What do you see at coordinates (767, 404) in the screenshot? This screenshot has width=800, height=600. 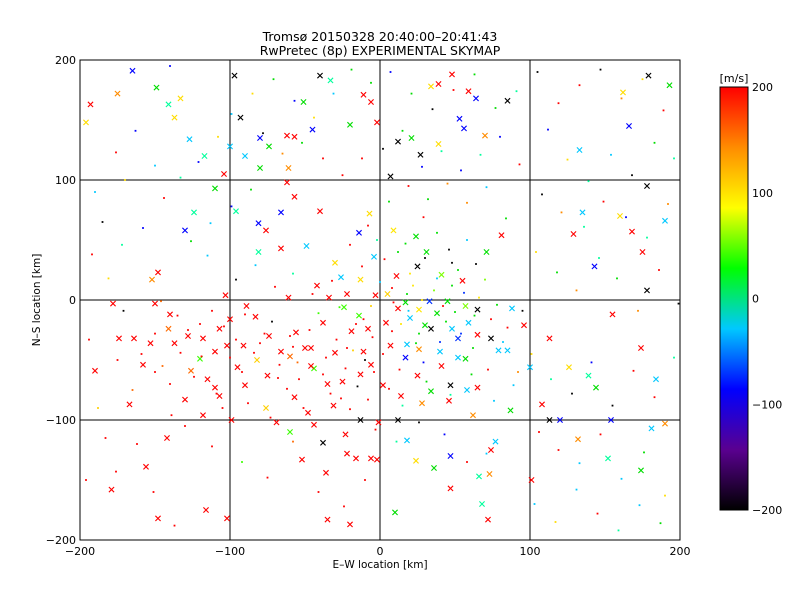 I see `colorbar-tick-label: −100` at bounding box center [767, 404].